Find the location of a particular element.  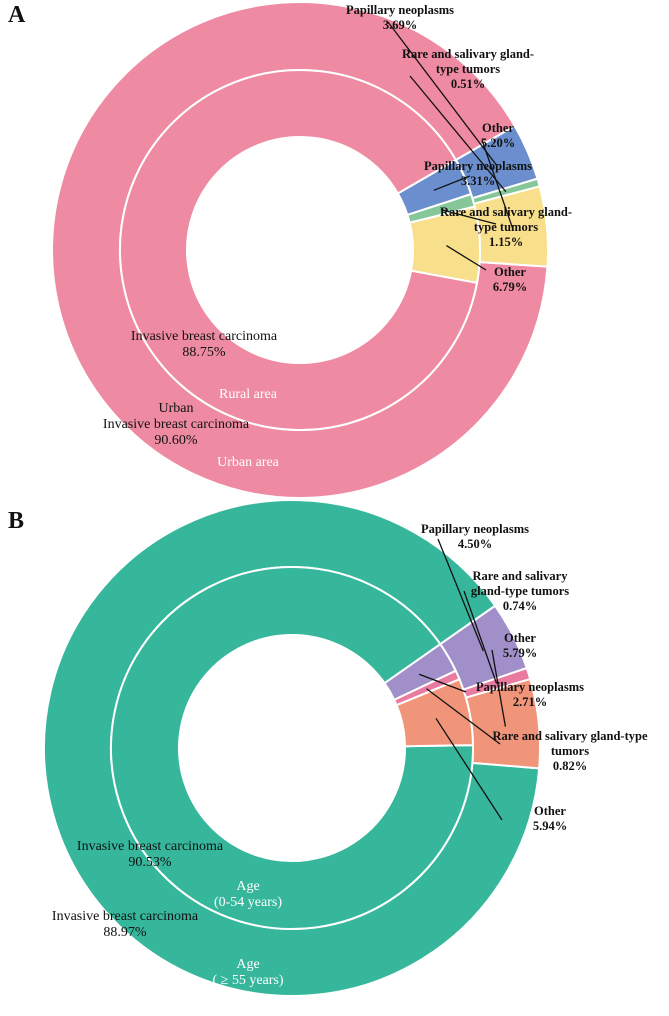

outer-label-rare-and-salivary-gland-type-tumors-line: 0.51% is located at coordinates (468, 84).